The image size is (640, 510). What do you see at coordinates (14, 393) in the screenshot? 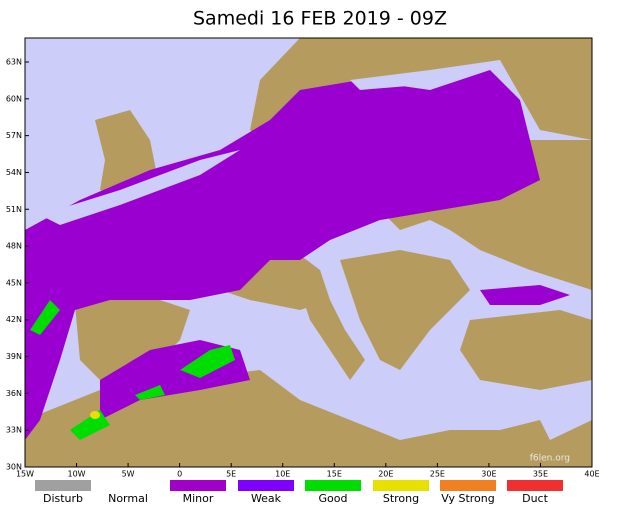
I see `lat-label: 36N` at bounding box center [14, 393].